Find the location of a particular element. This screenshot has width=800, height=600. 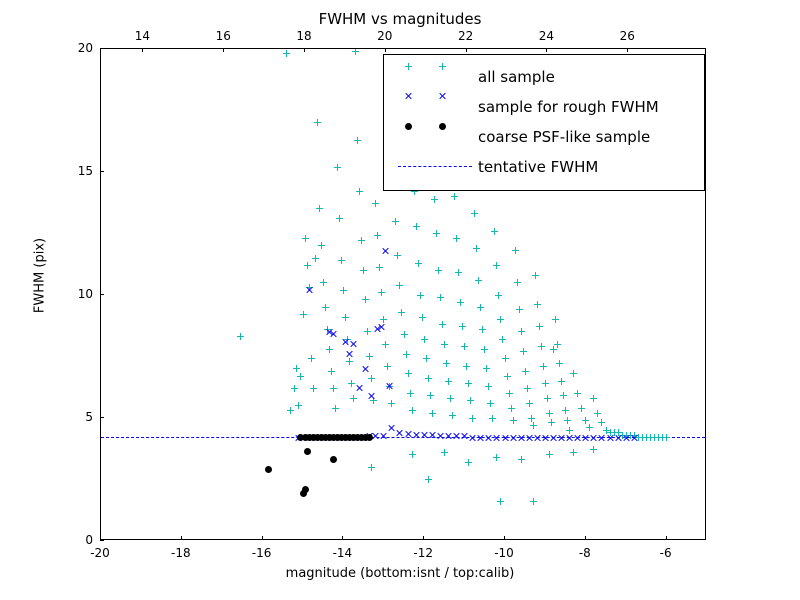

legend-label-rough-fwhm: sample for rough FWHM is located at coordinates (568, 107).